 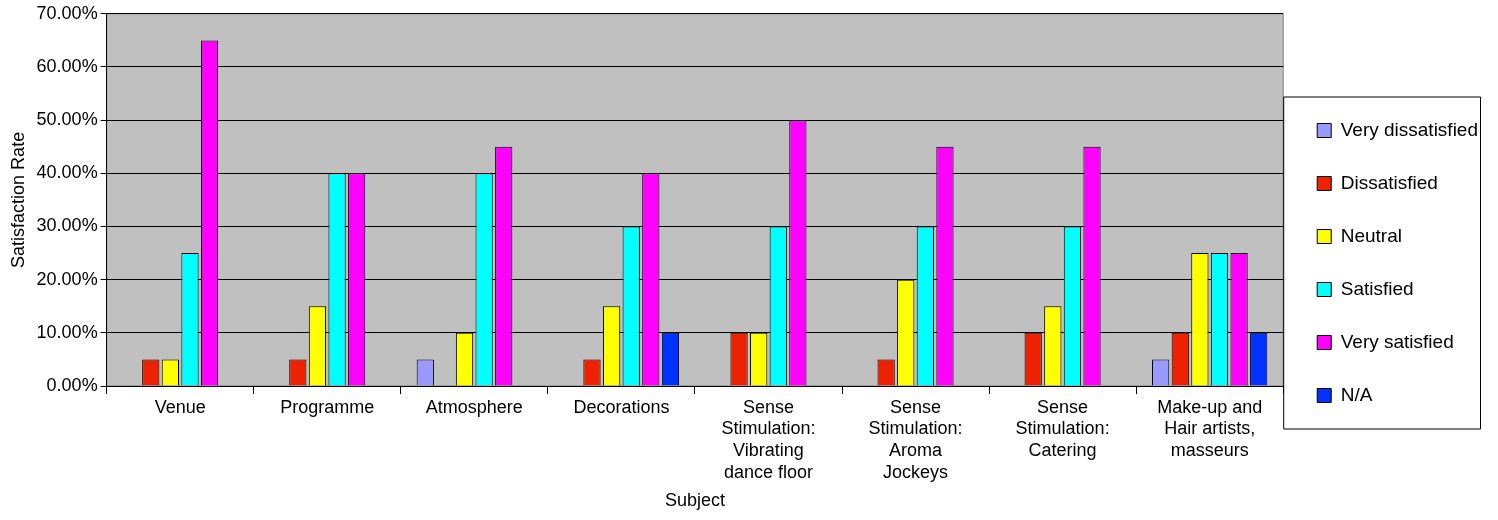 I want to click on legend-label: Neutral, so click(x=1371, y=235).